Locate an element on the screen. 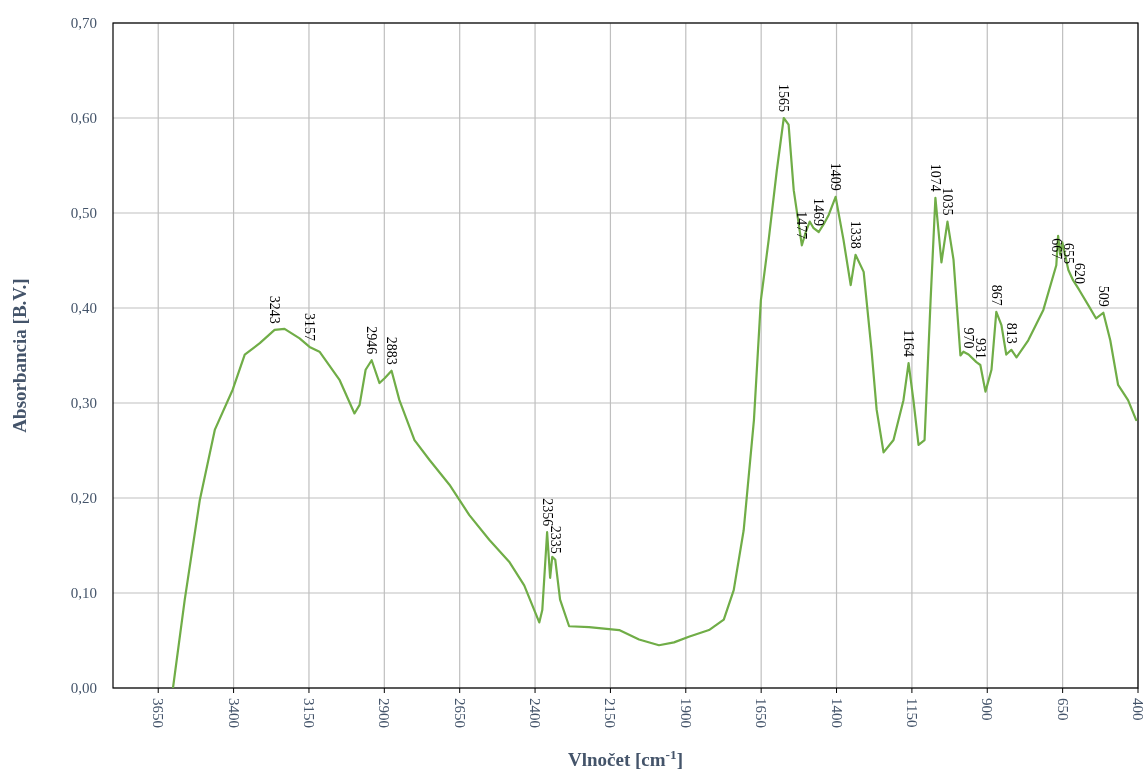  annotation: 667 is located at coordinates (1056, 249).